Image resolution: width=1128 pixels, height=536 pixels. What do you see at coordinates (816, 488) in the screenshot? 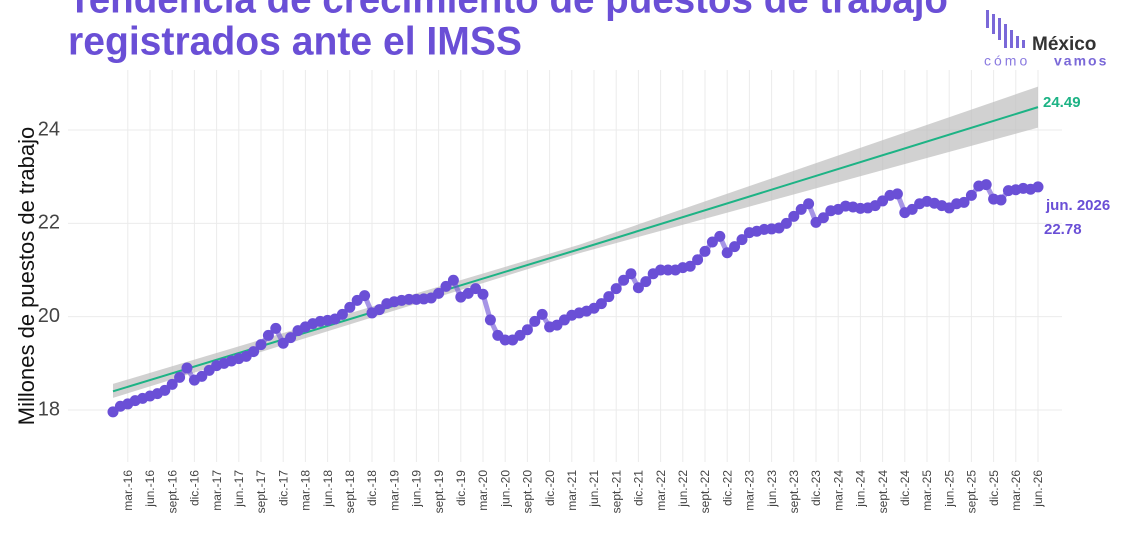
I see `x-tick-label: dic.-23` at bounding box center [816, 488].